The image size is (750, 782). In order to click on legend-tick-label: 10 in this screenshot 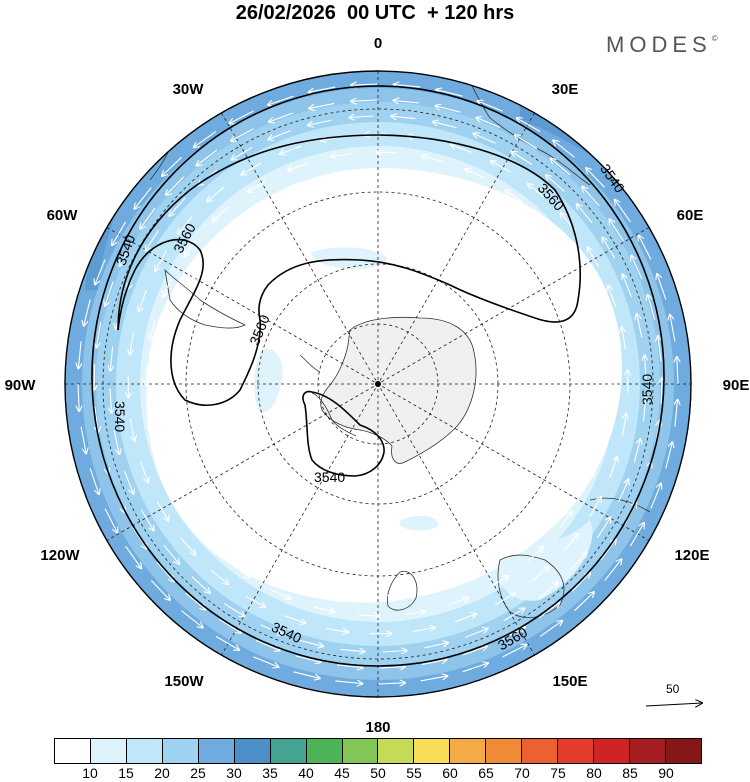, I will do `click(90, 773)`.